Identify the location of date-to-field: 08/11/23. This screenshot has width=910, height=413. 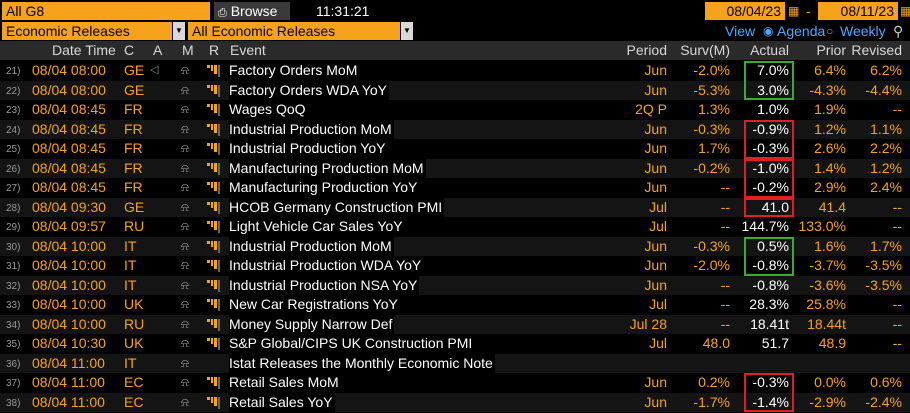
(858, 11).